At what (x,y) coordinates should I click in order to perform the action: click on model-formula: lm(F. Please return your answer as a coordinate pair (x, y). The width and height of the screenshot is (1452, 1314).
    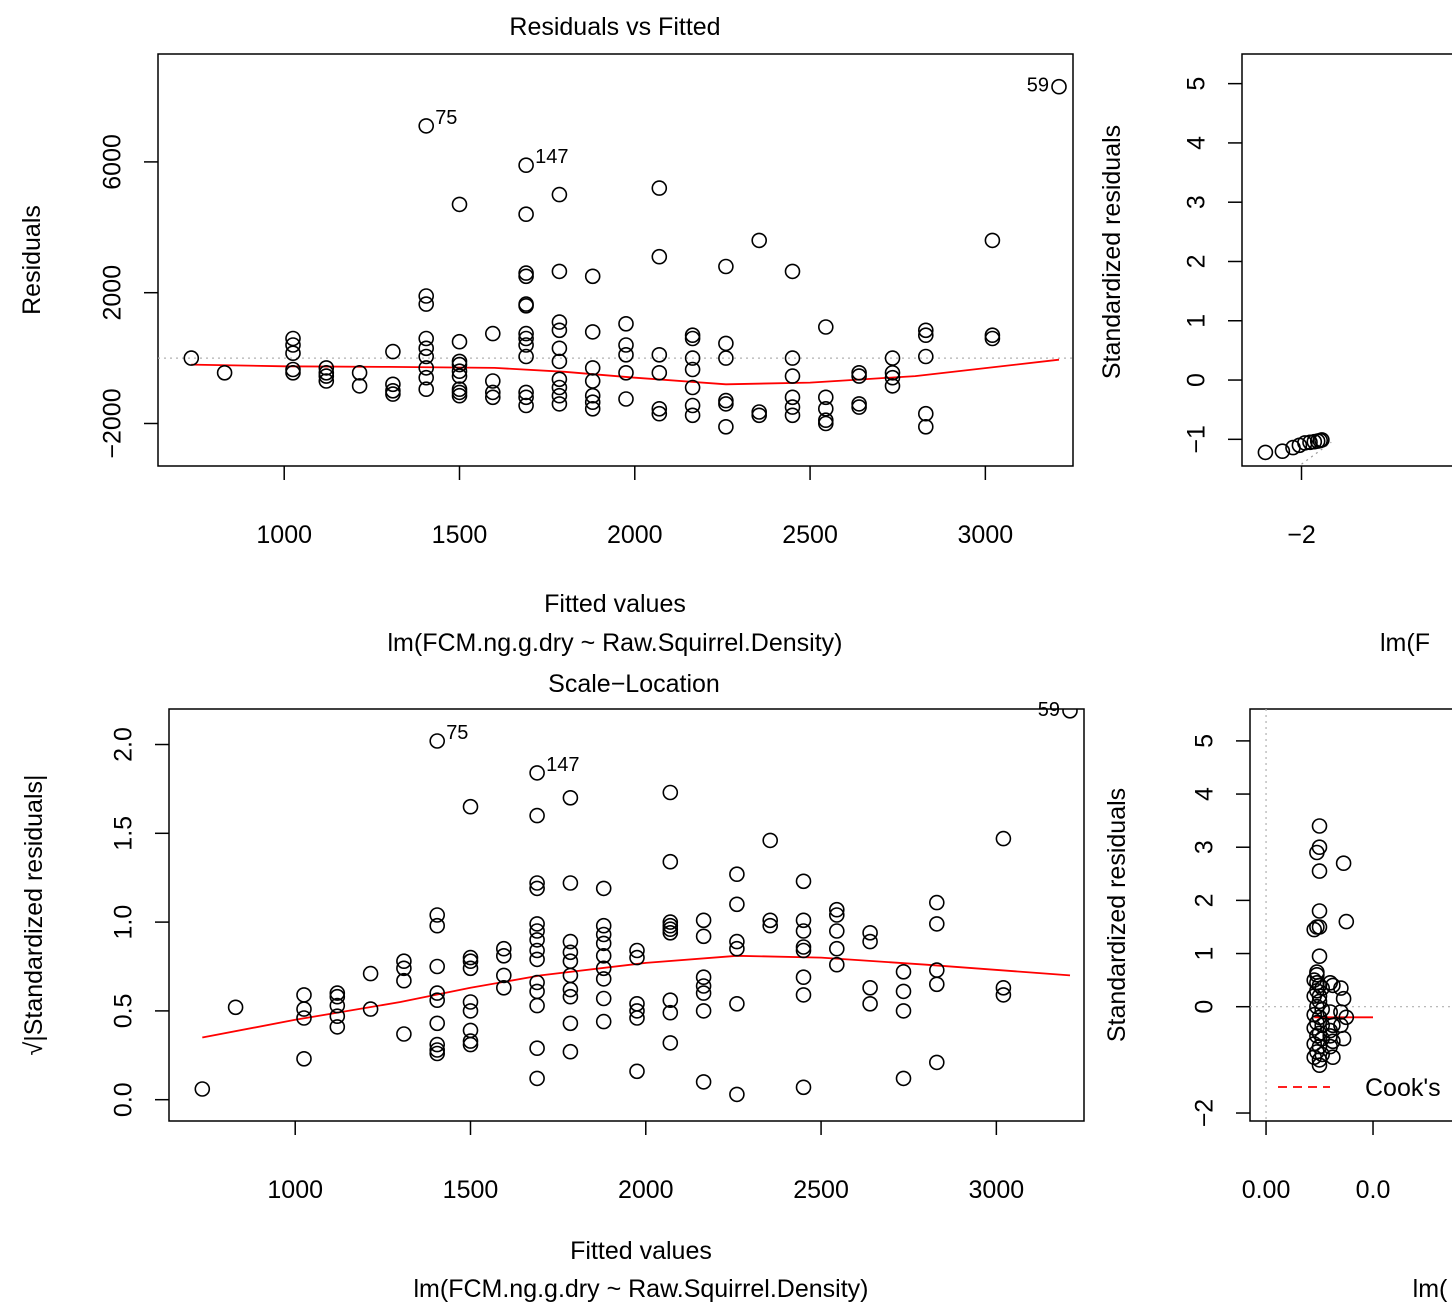
    Looking at the image, I should click on (1405, 643).